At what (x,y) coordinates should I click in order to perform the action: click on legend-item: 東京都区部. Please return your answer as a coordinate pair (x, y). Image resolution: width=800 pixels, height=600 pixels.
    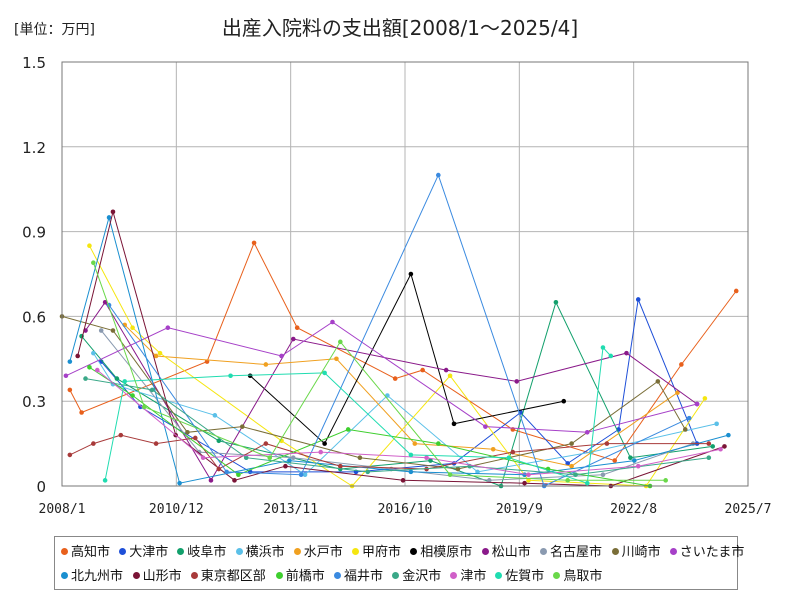
    Looking at the image, I should click on (228, 574).